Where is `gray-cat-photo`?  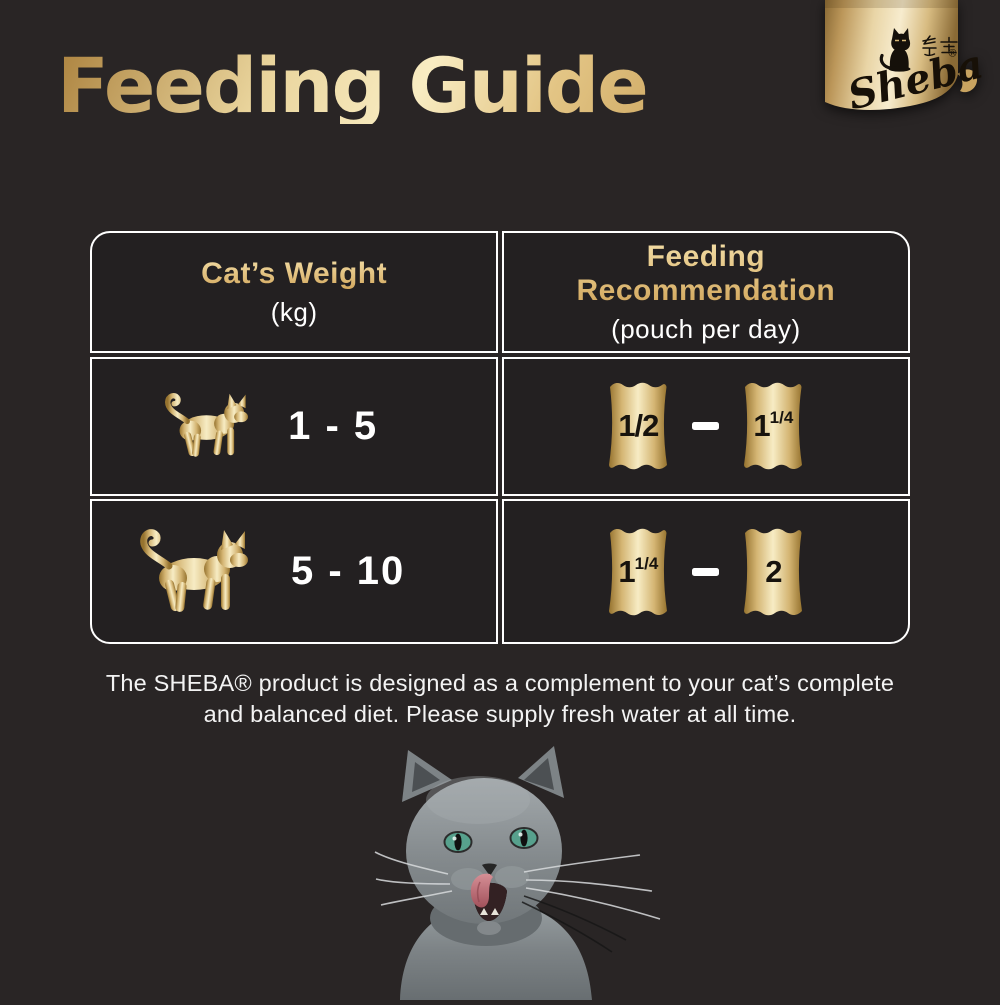
gray-cat-photo is located at coordinates (547, 869).